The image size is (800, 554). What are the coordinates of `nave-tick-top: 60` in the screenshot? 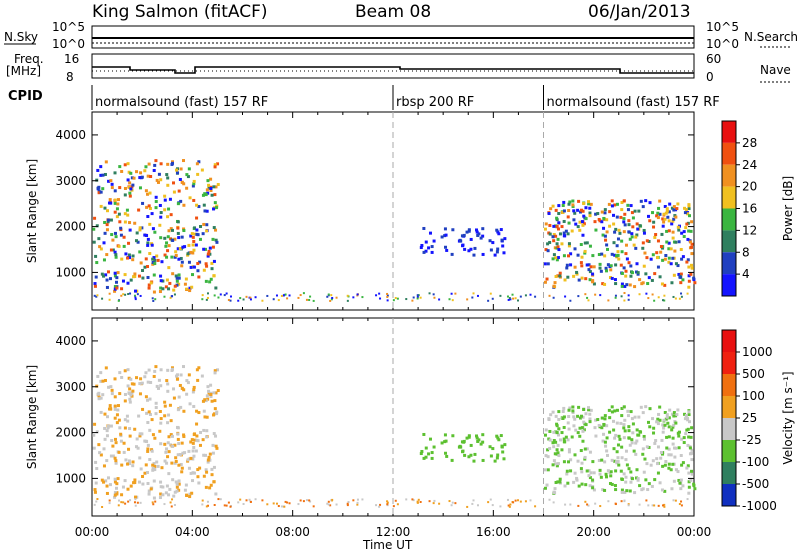 It's located at (713, 59).